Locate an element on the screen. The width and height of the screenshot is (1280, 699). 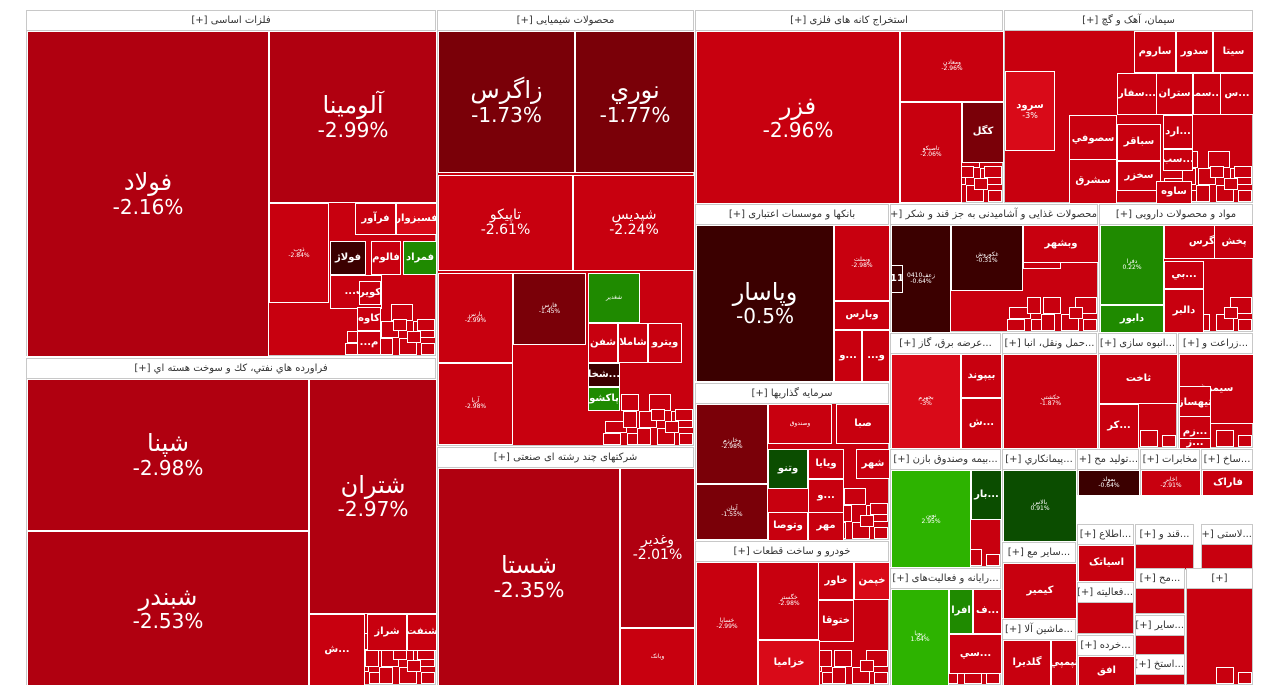
sector-header: استخراج کانه های فلزی [+] is located at coordinates (849, 21).